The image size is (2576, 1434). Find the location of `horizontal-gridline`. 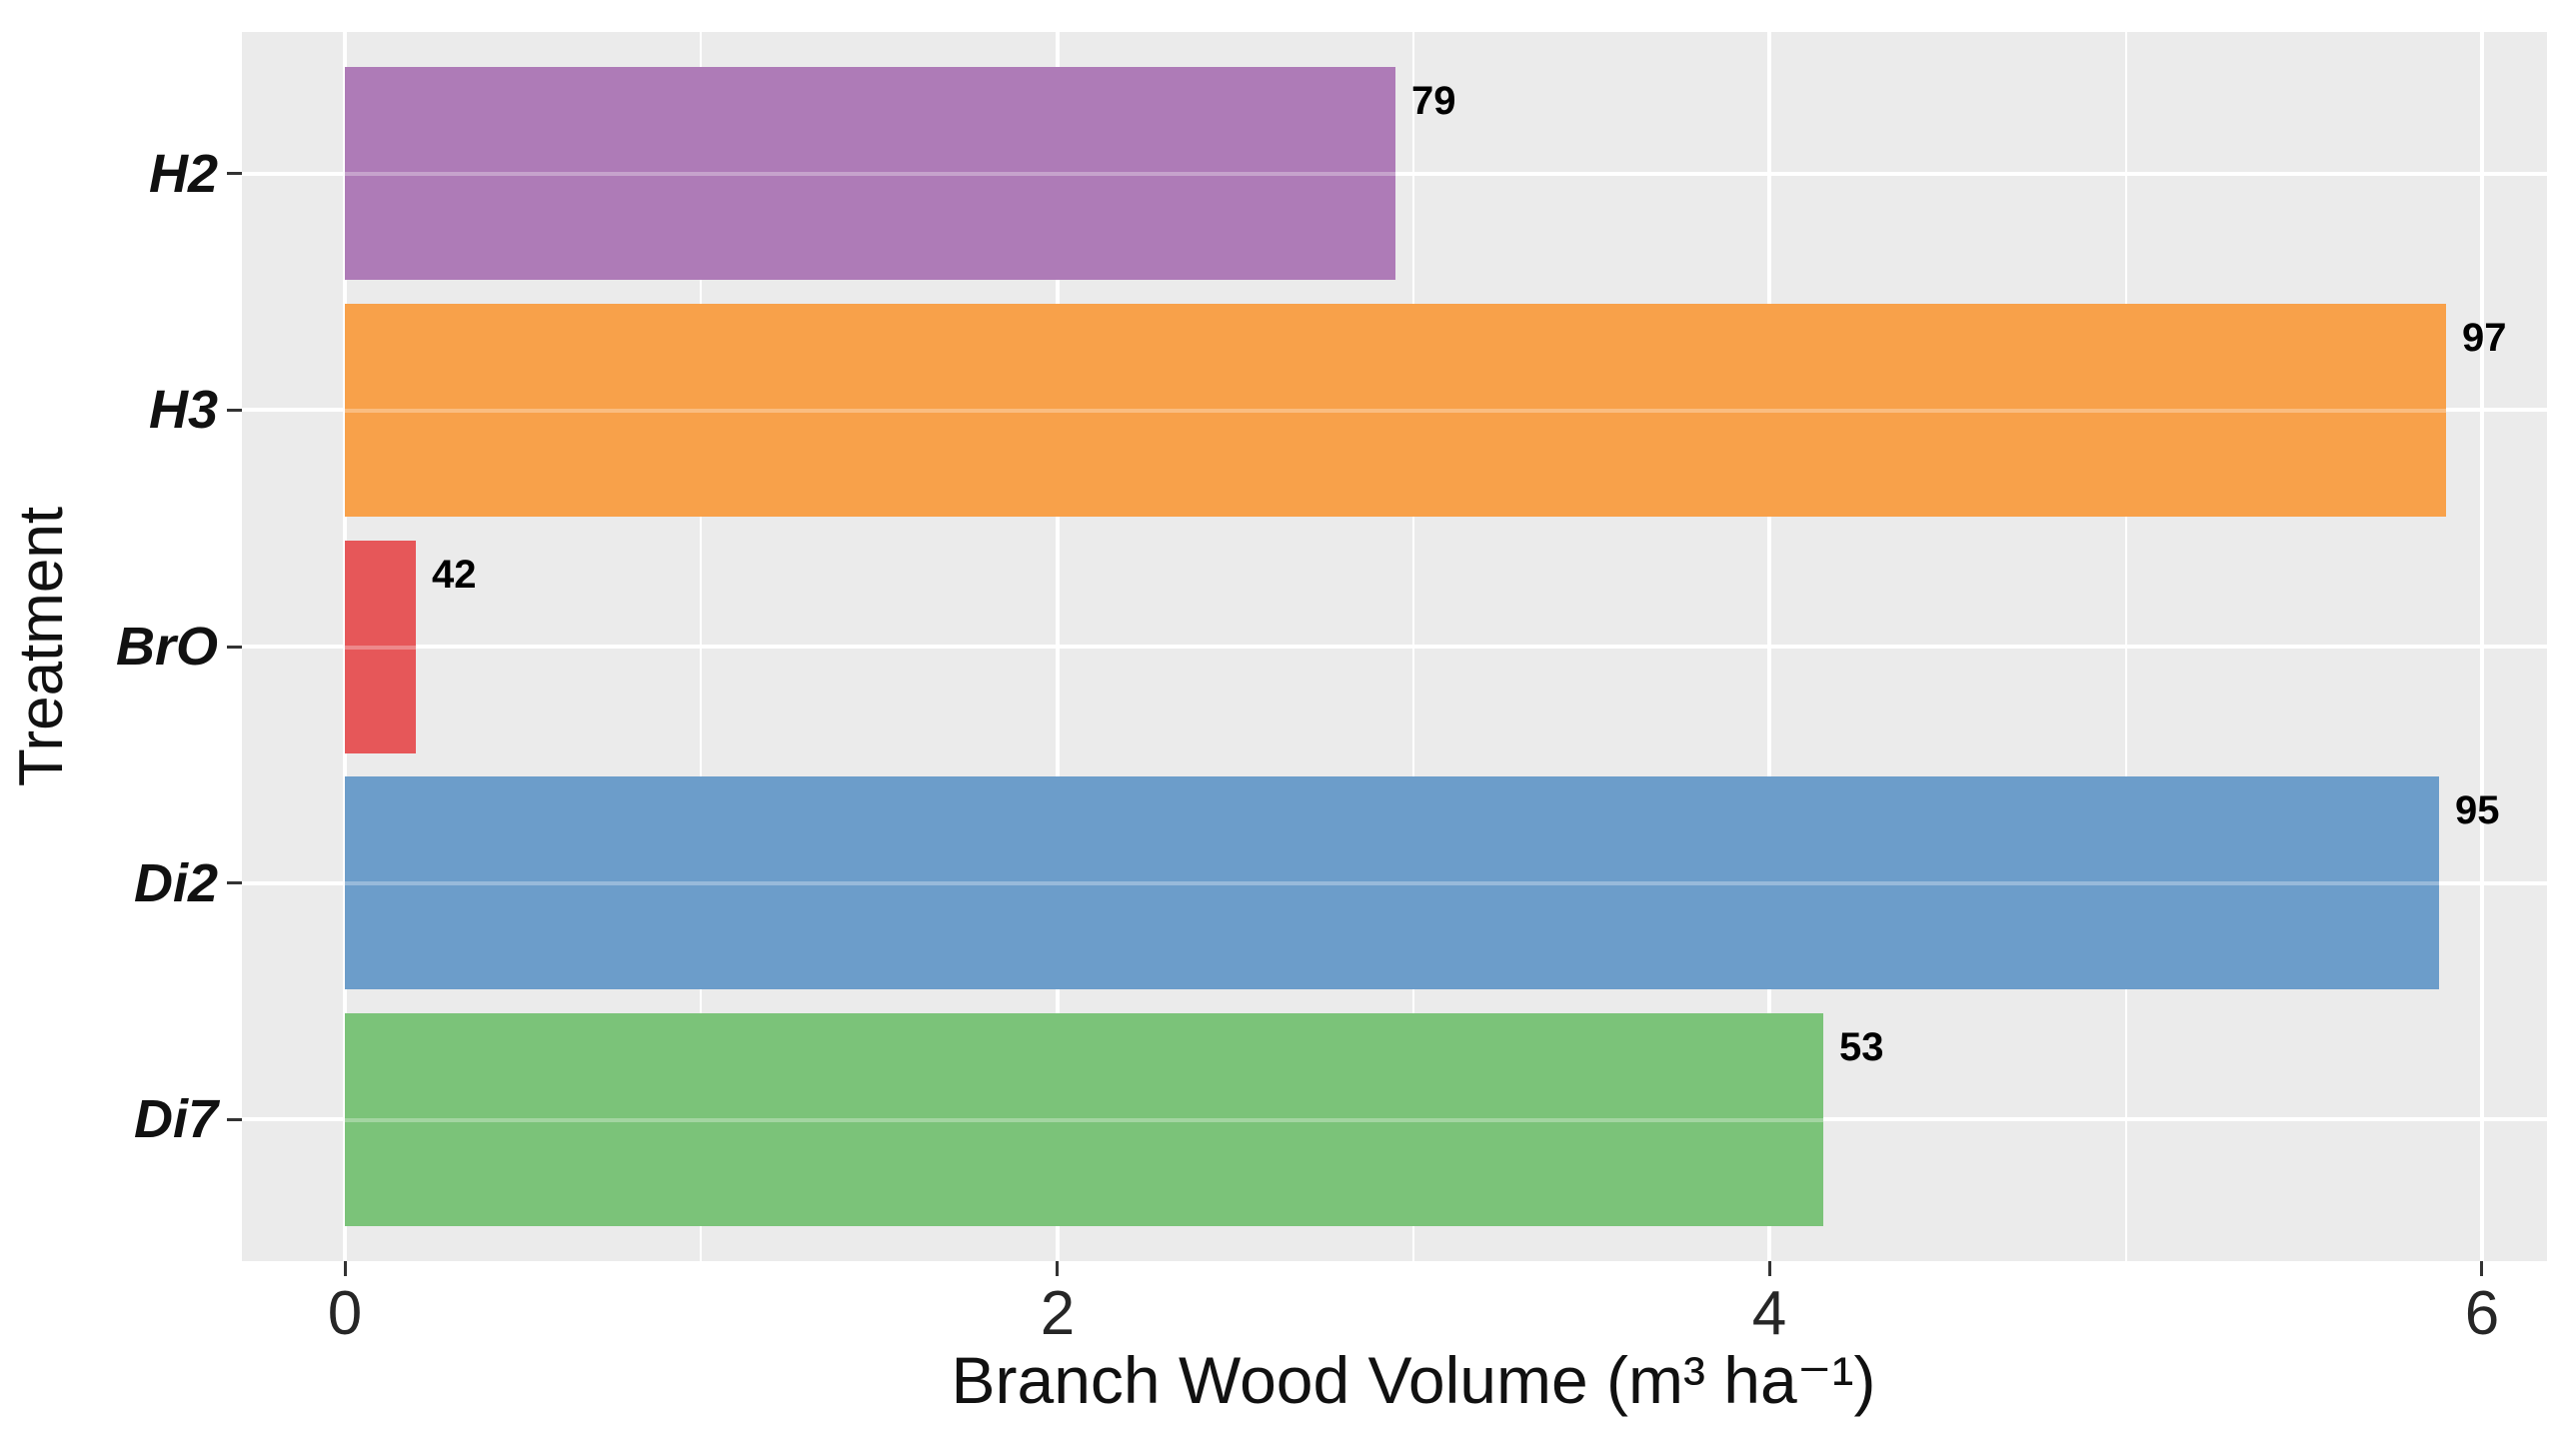

horizontal-gridline is located at coordinates (1395, 647).